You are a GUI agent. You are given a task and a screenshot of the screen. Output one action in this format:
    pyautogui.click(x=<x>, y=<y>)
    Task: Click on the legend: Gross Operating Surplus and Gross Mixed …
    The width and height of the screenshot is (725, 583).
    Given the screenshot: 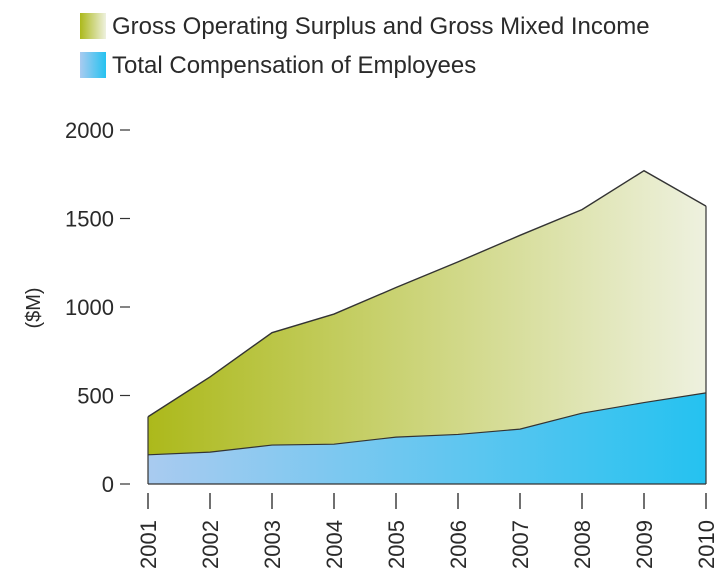 What is the action you would take?
    pyautogui.click(x=365, y=46)
    